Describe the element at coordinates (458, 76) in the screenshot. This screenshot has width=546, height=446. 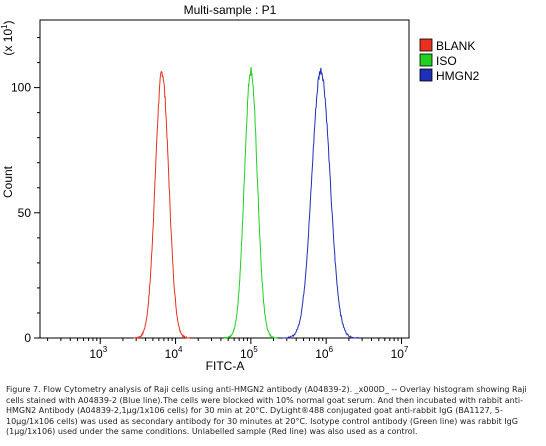
I see `legend-label-hmgn2: HMGN2` at that location.